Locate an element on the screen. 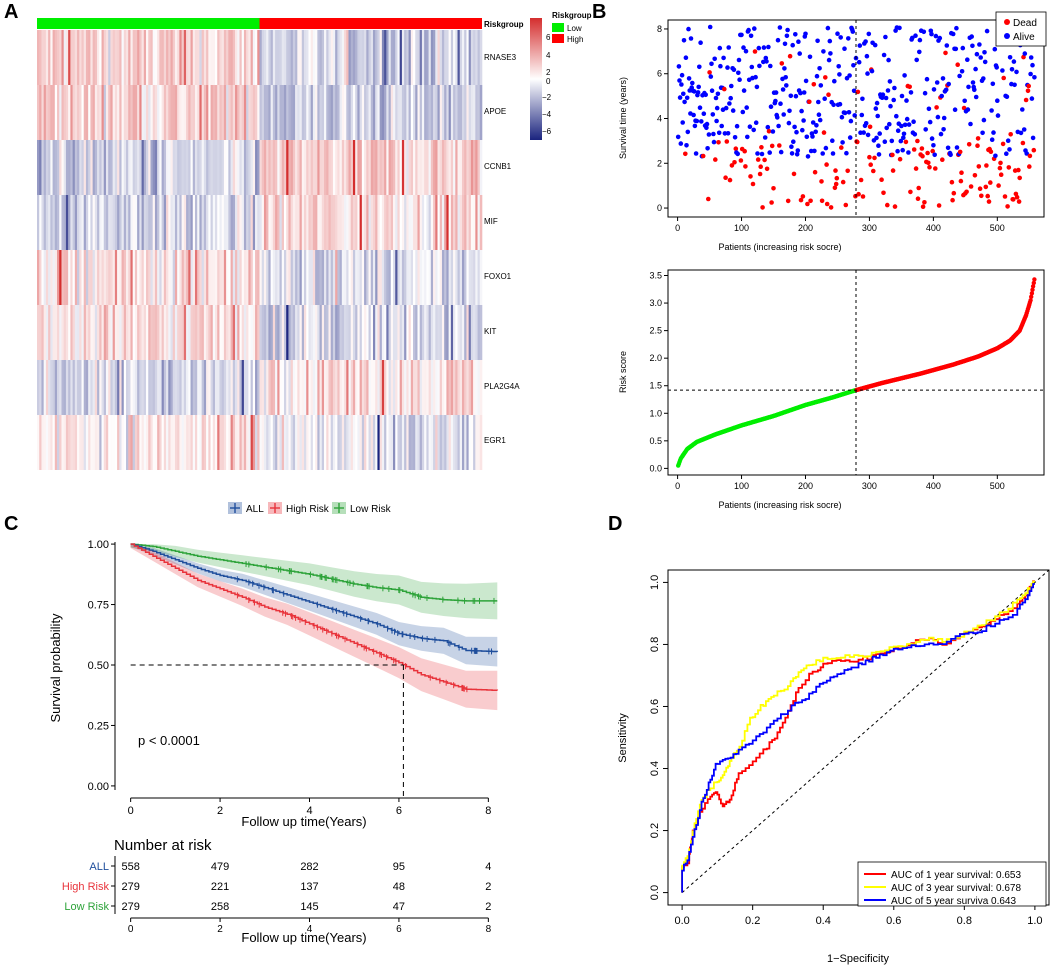 This screenshot has width=1052, height=968. legend-dead-dot is located at coordinates (1007, 22).